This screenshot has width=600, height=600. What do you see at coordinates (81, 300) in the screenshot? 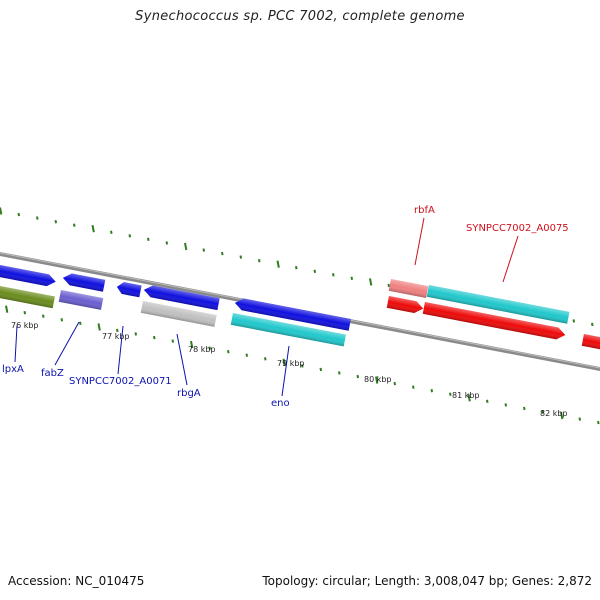
I see `gene-fabZ-track-bar` at bounding box center [81, 300].